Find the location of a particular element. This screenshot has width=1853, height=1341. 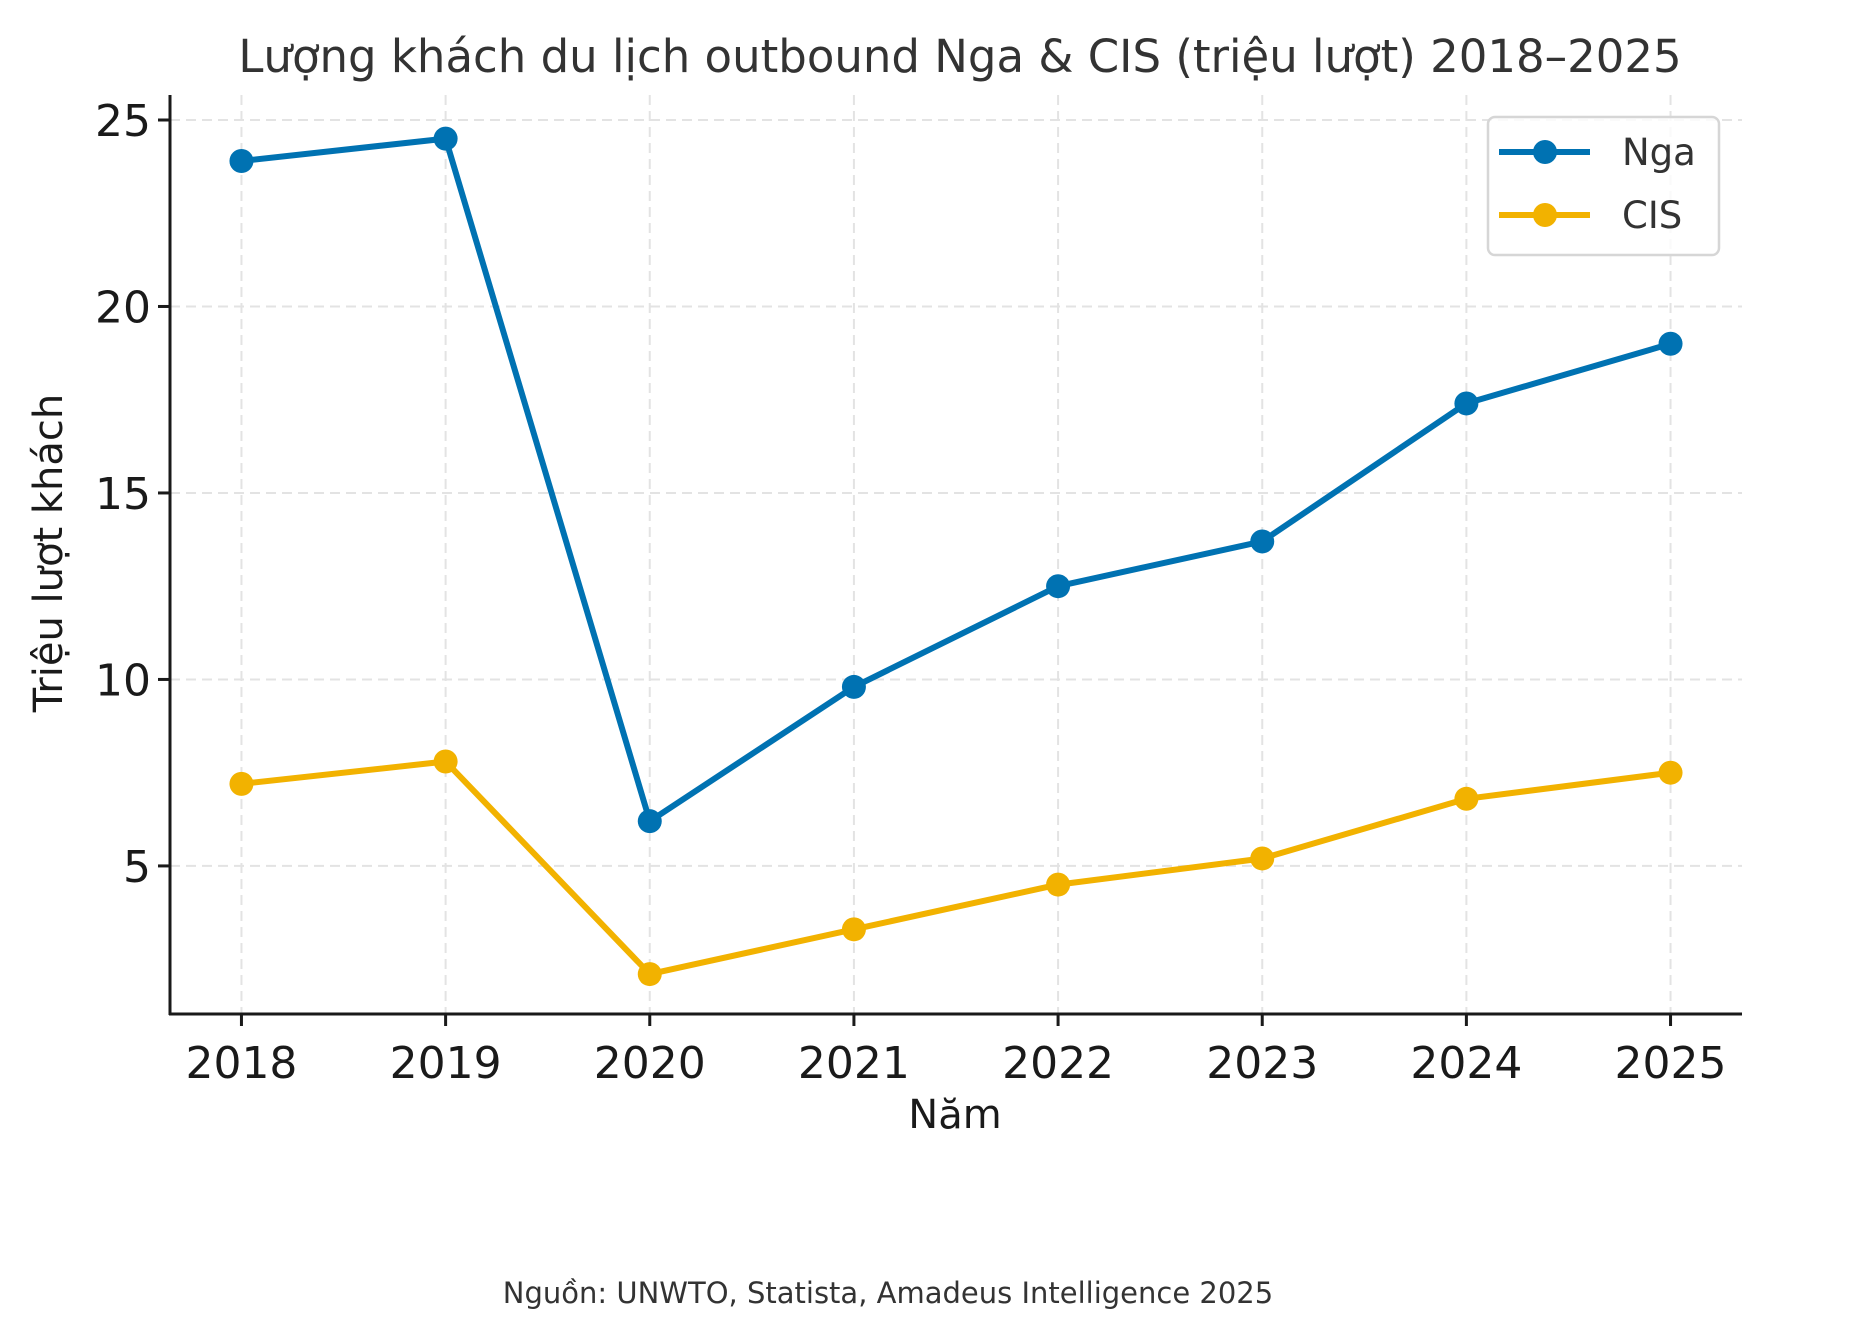

x-tick-label: 2021 is located at coordinates (854, 1063).